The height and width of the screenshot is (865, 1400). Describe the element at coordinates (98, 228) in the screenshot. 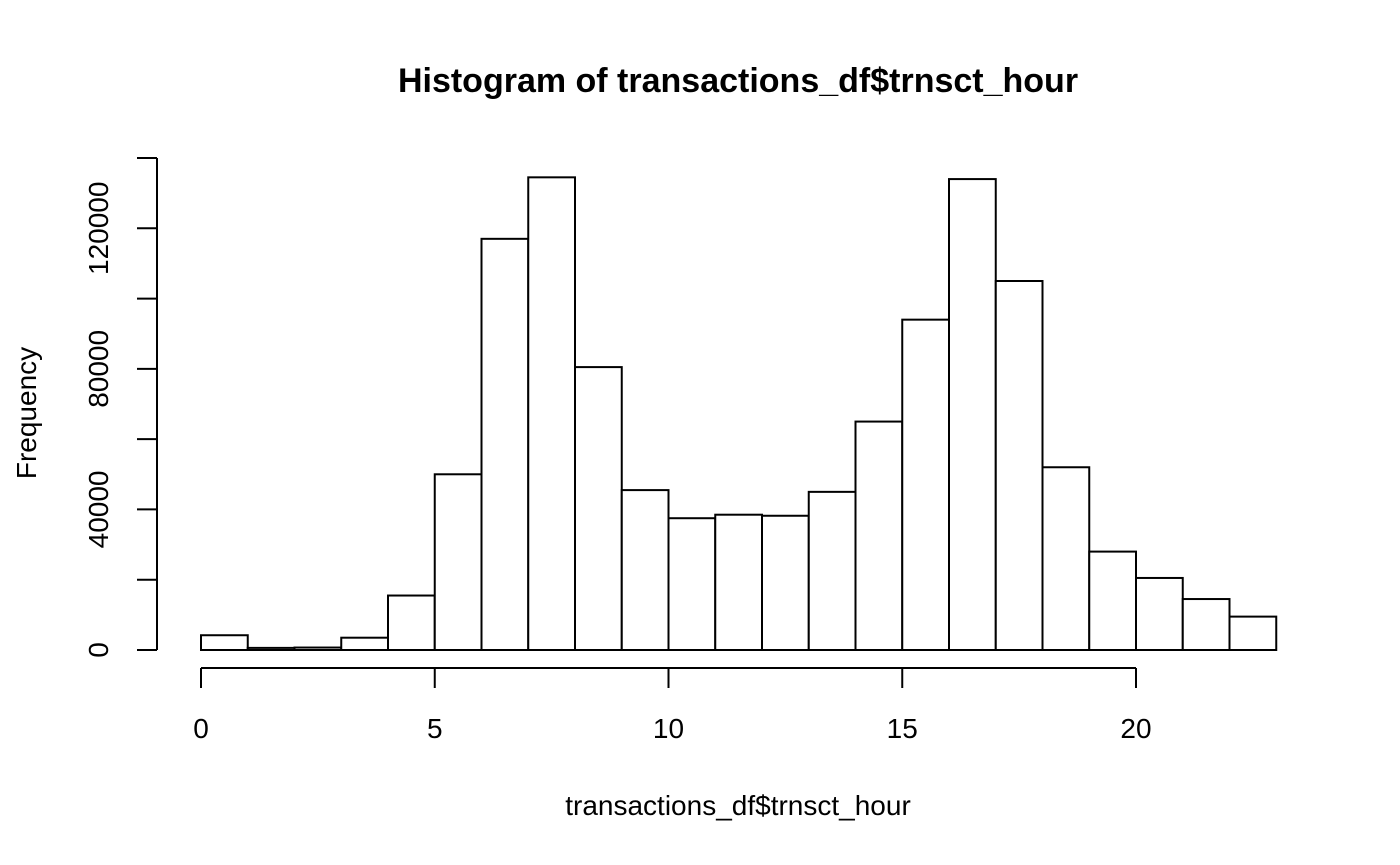

I see `y-tick-label: 120000` at that location.